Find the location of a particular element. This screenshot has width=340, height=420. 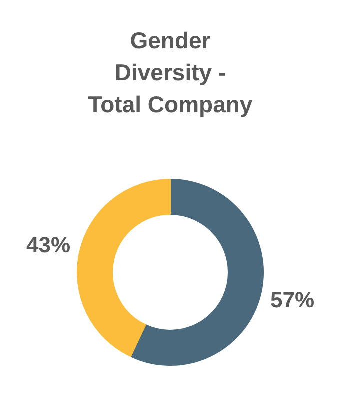

chart-title: Gender Diversity - Total Company is located at coordinates (170, 73).